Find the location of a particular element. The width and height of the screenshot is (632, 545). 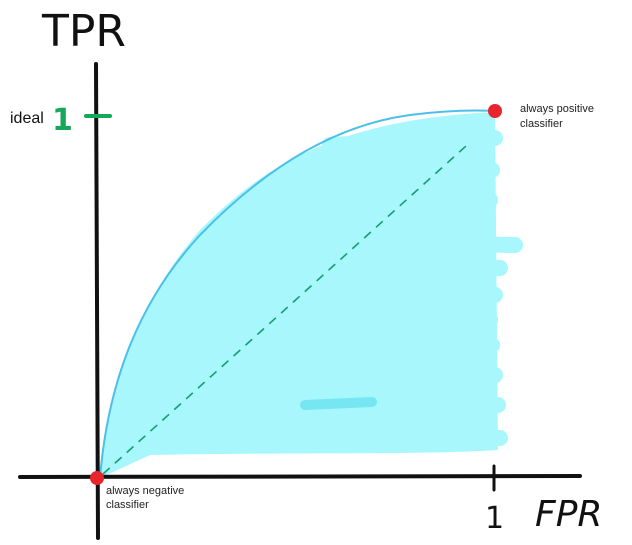

y-axis-title: TPR is located at coordinates (83, 31).